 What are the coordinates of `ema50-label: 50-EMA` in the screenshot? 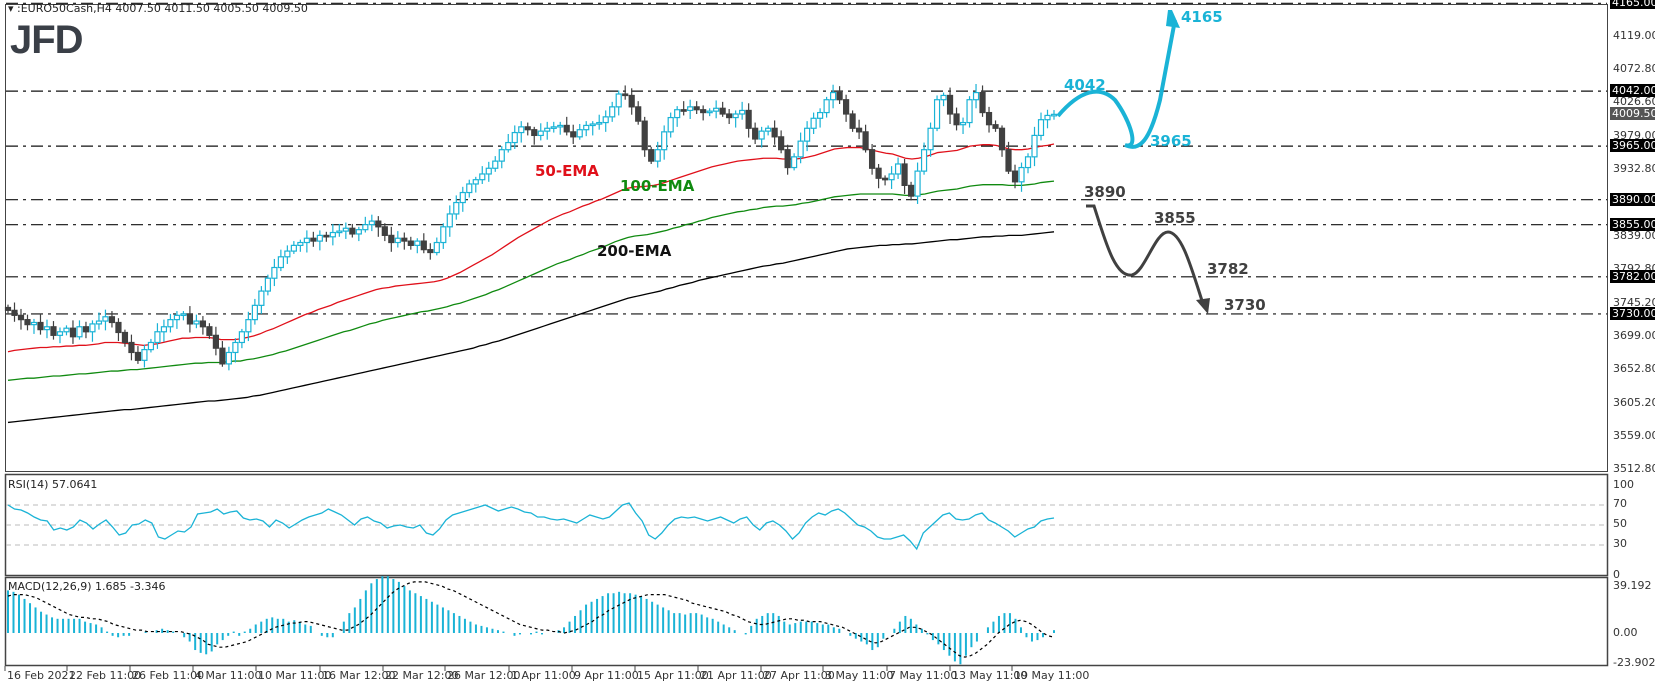 It's located at (567, 171).